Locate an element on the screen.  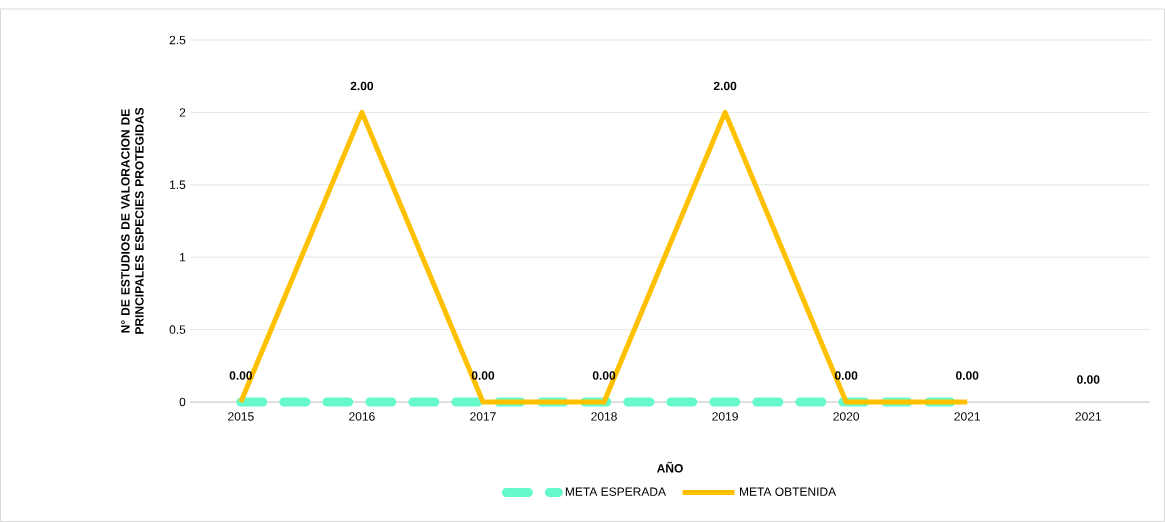
legend-label: META ESPERADA is located at coordinates (615, 491).